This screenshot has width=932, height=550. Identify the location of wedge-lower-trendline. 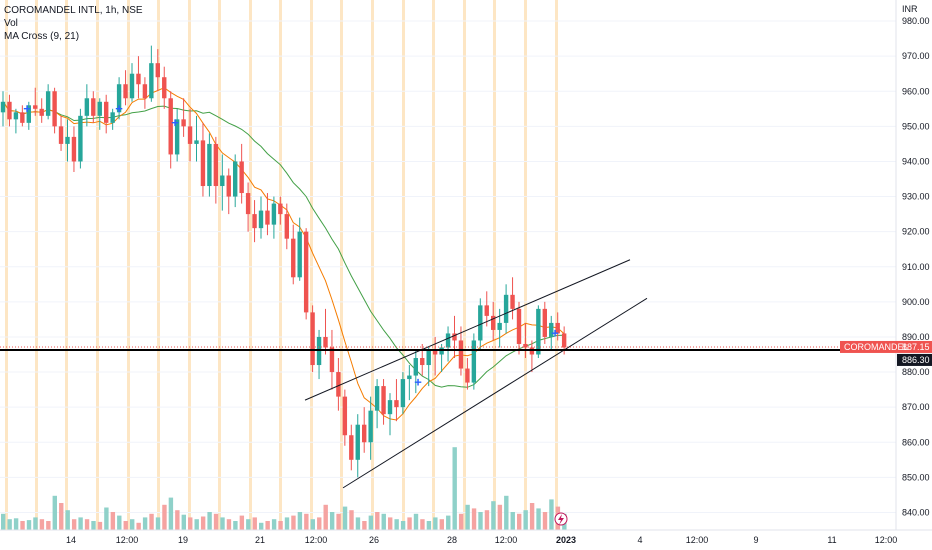
(495, 393).